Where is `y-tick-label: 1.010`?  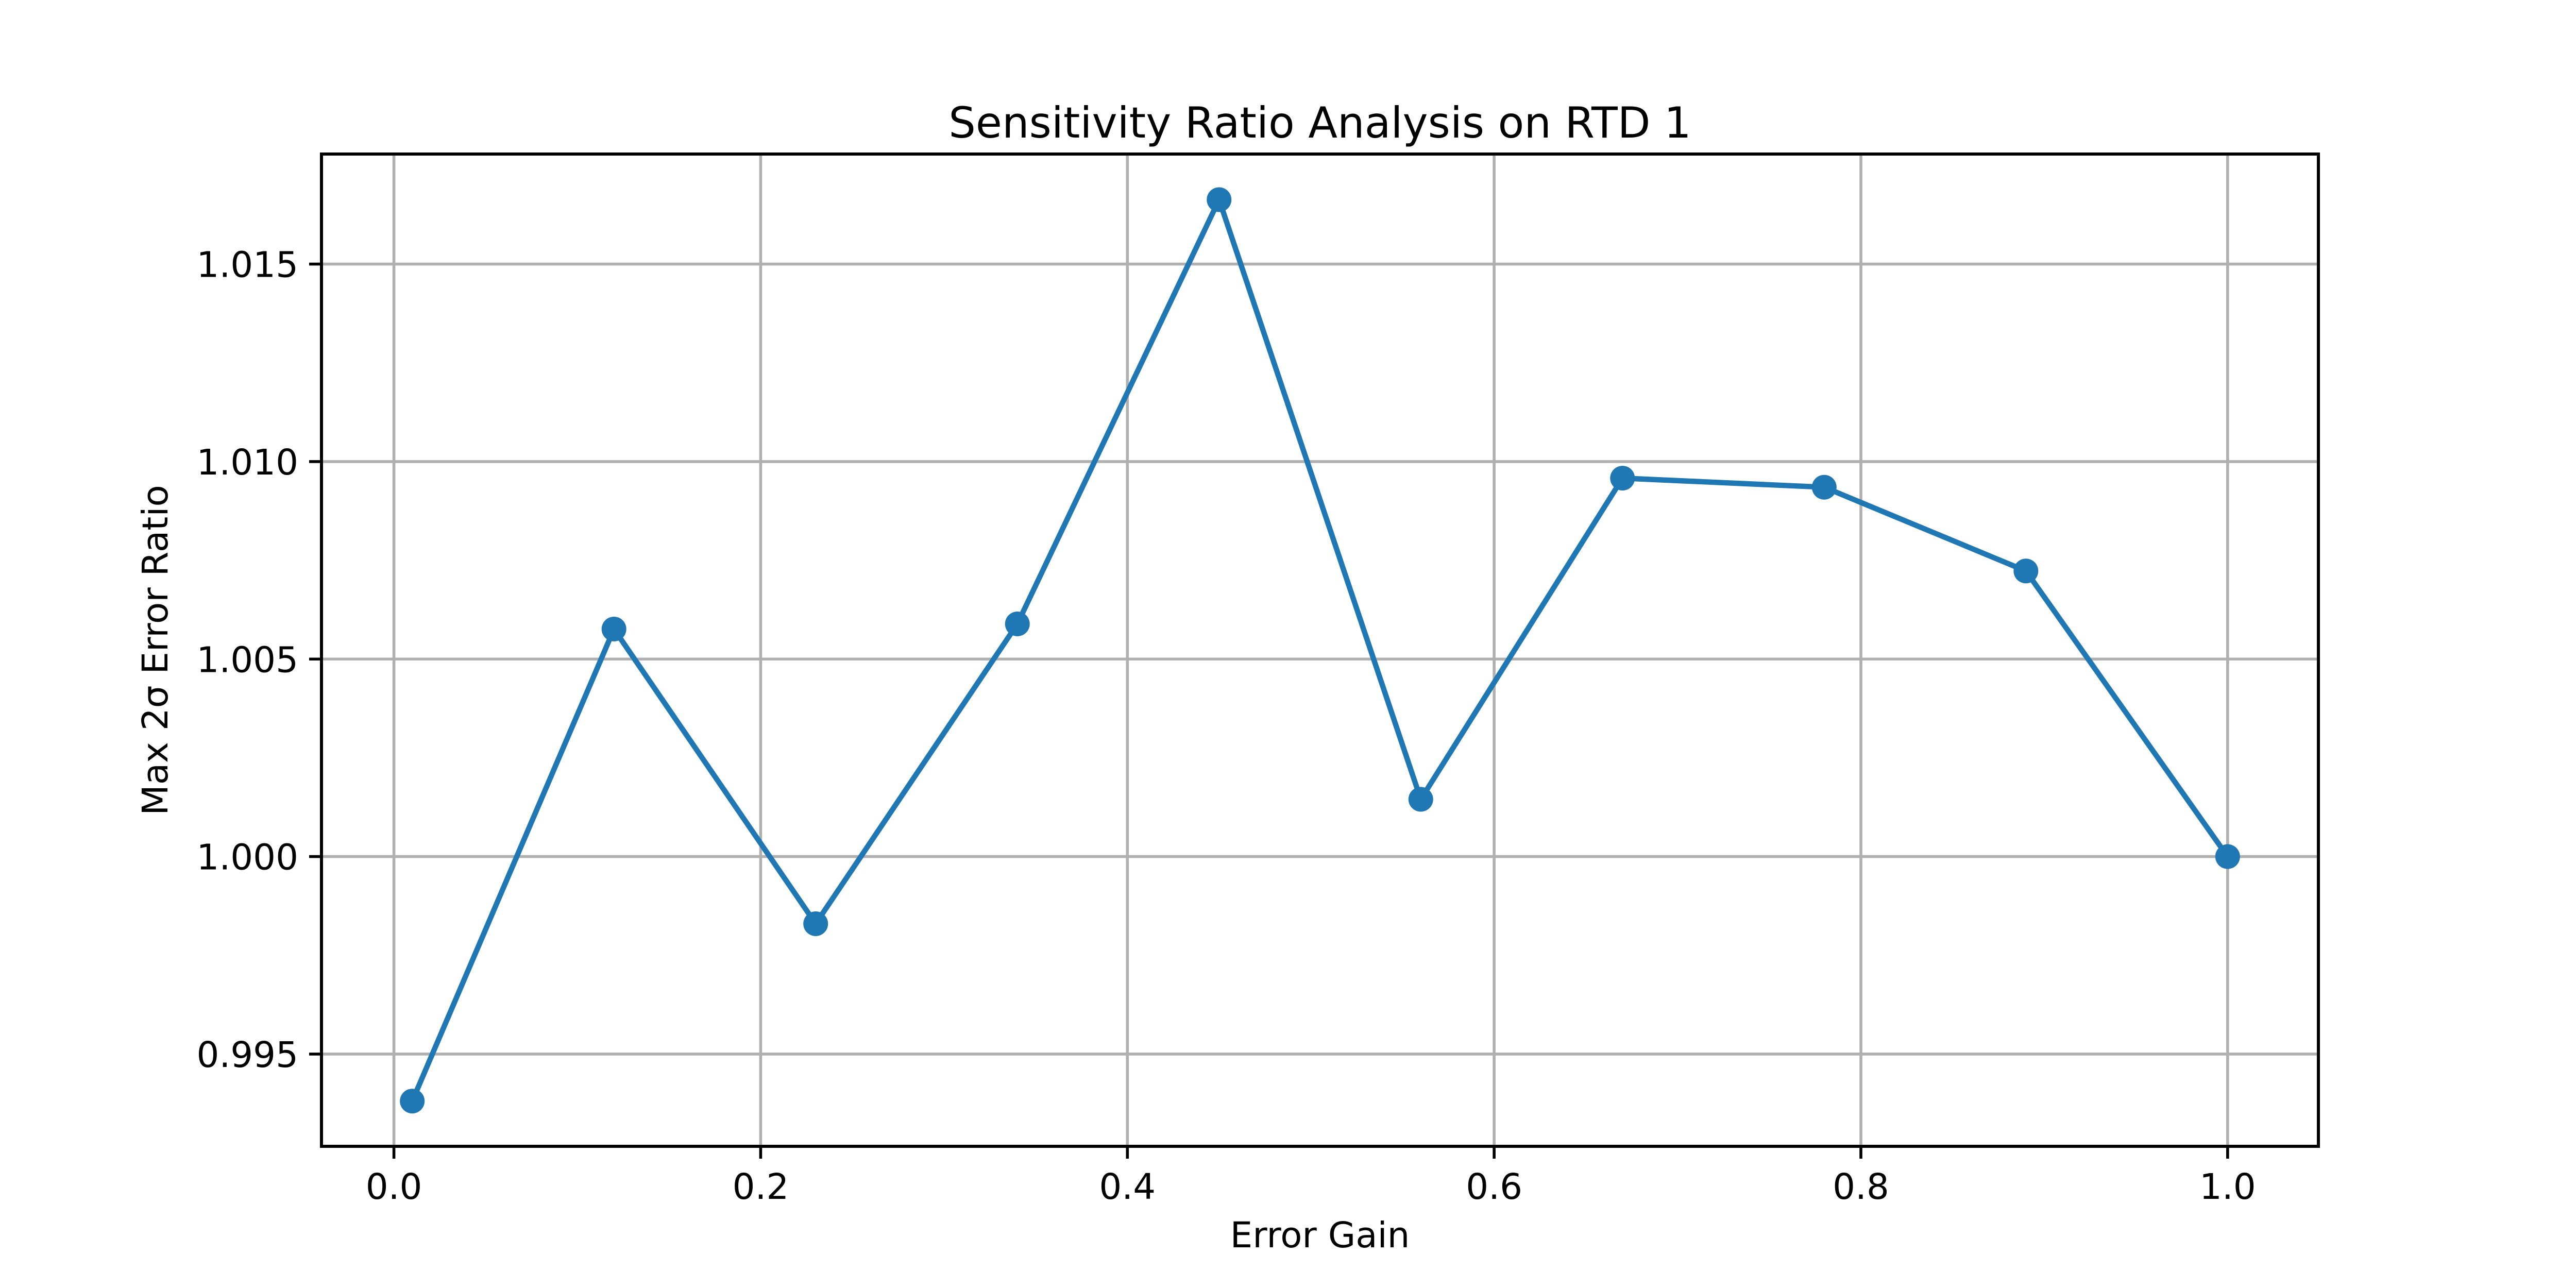 y-tick-label: 1.010 is located at coordinates (247, 462).